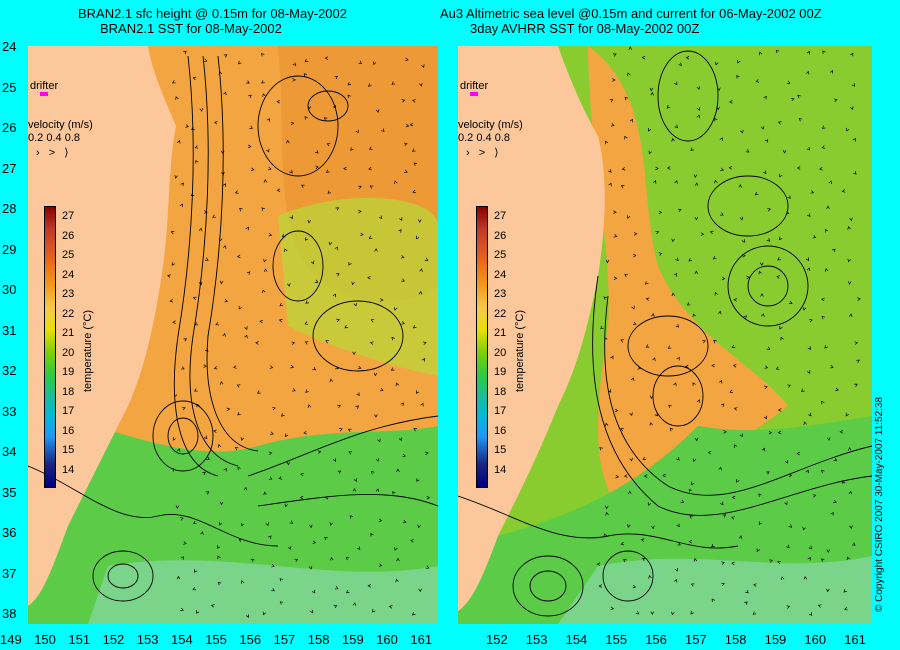  What do you see at coordinates (9, 330) in the screenshot?
I see `y-axis-label: 31` at bounding box center [9, 330].